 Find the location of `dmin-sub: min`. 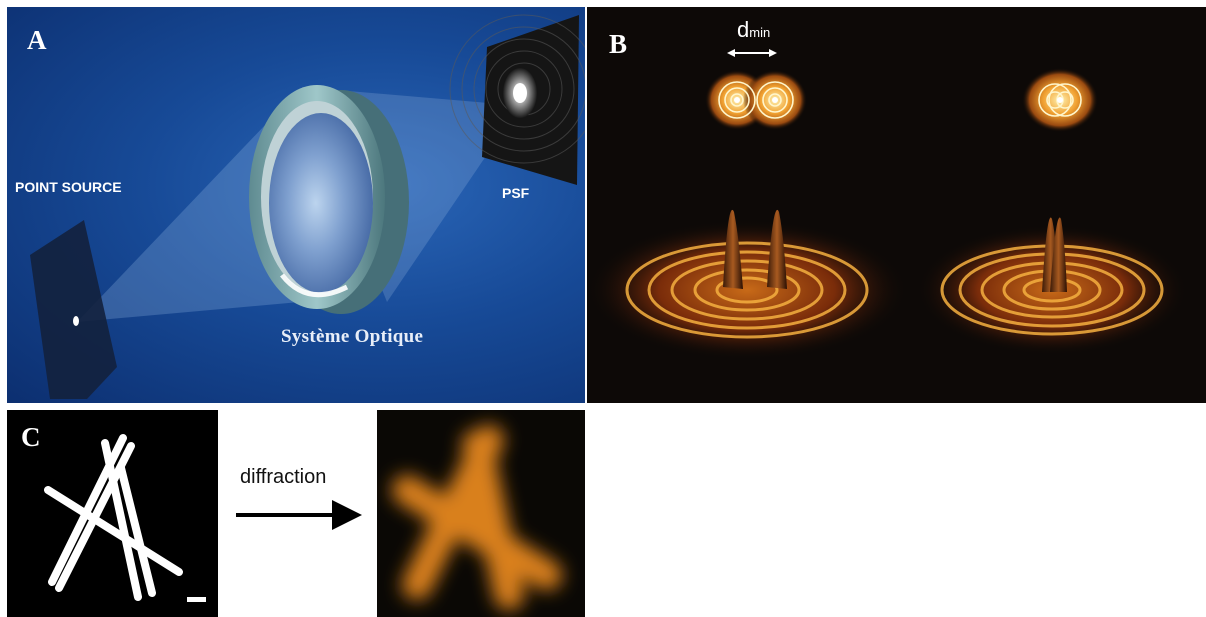

dmin-sub: min is located at coordinates (760, 32).